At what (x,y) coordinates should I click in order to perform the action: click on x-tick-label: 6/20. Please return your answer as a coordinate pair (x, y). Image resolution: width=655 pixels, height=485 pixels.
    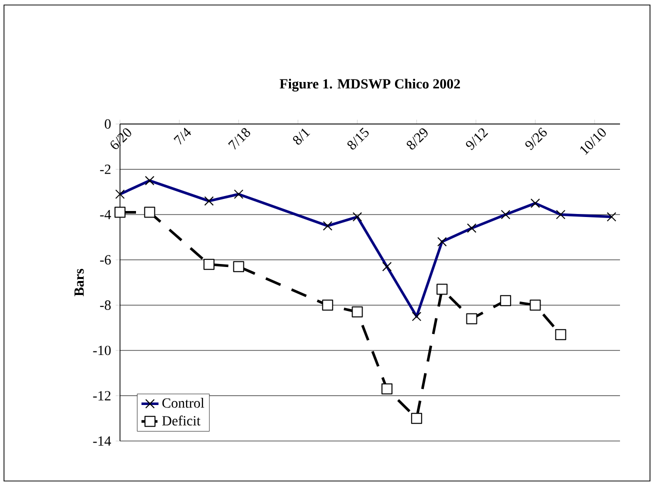
    Looking at the image, I should click on (121, 139).